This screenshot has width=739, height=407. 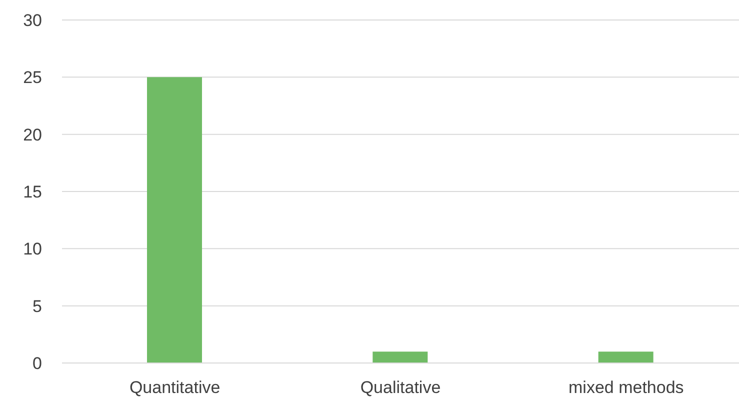 What do you see at coordinates (32, 192) in the screenshot?
I see `y-tick-label: 15` at bounding box center [32, 192].